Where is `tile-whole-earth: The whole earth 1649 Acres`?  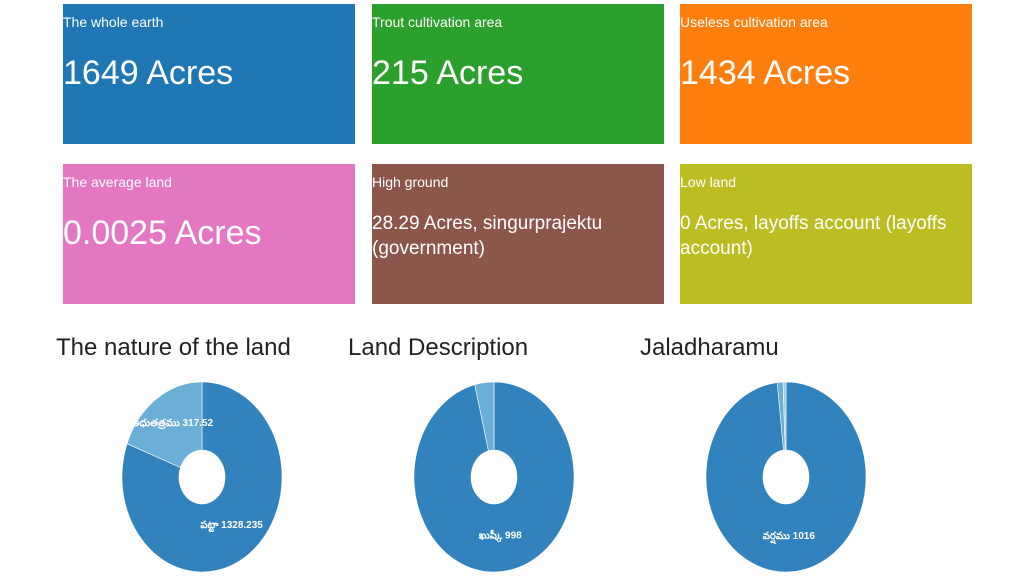 tile-whole-earth: The whole earth 1649 Acres is located at coordinates (209, 74).